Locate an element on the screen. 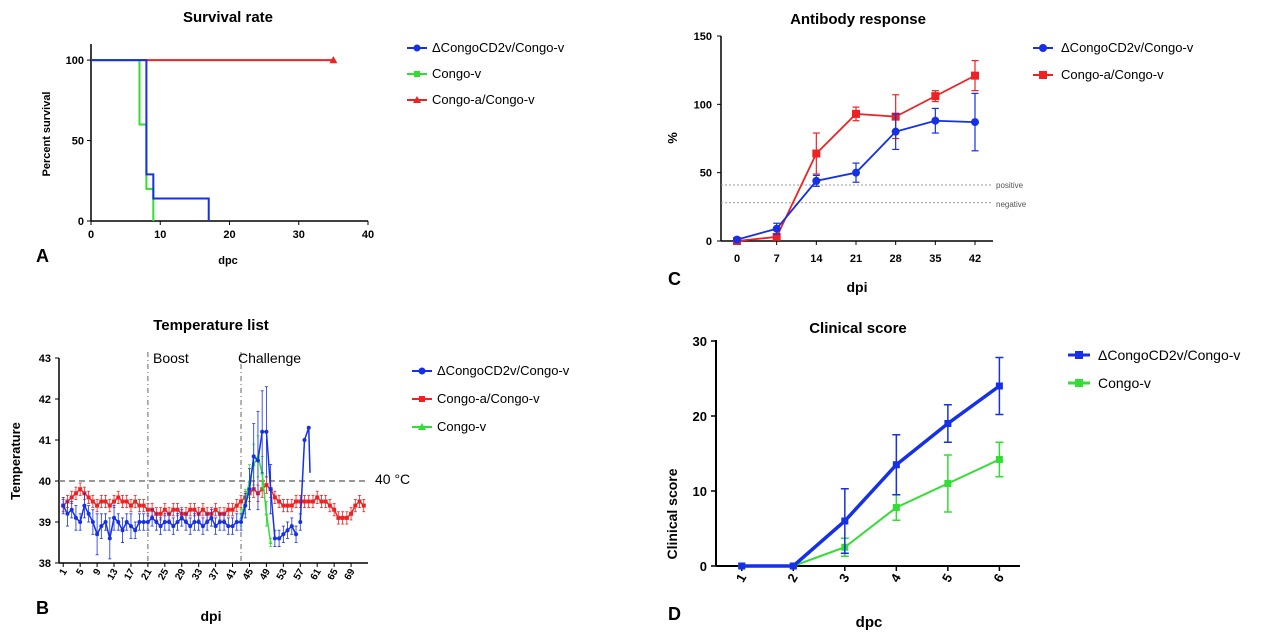 This screenshot has height=637, width=1282. panel-c-ticks: 0 7 14 21 28 35 42 0 50 100 150 is located at coordinates (837, 148).